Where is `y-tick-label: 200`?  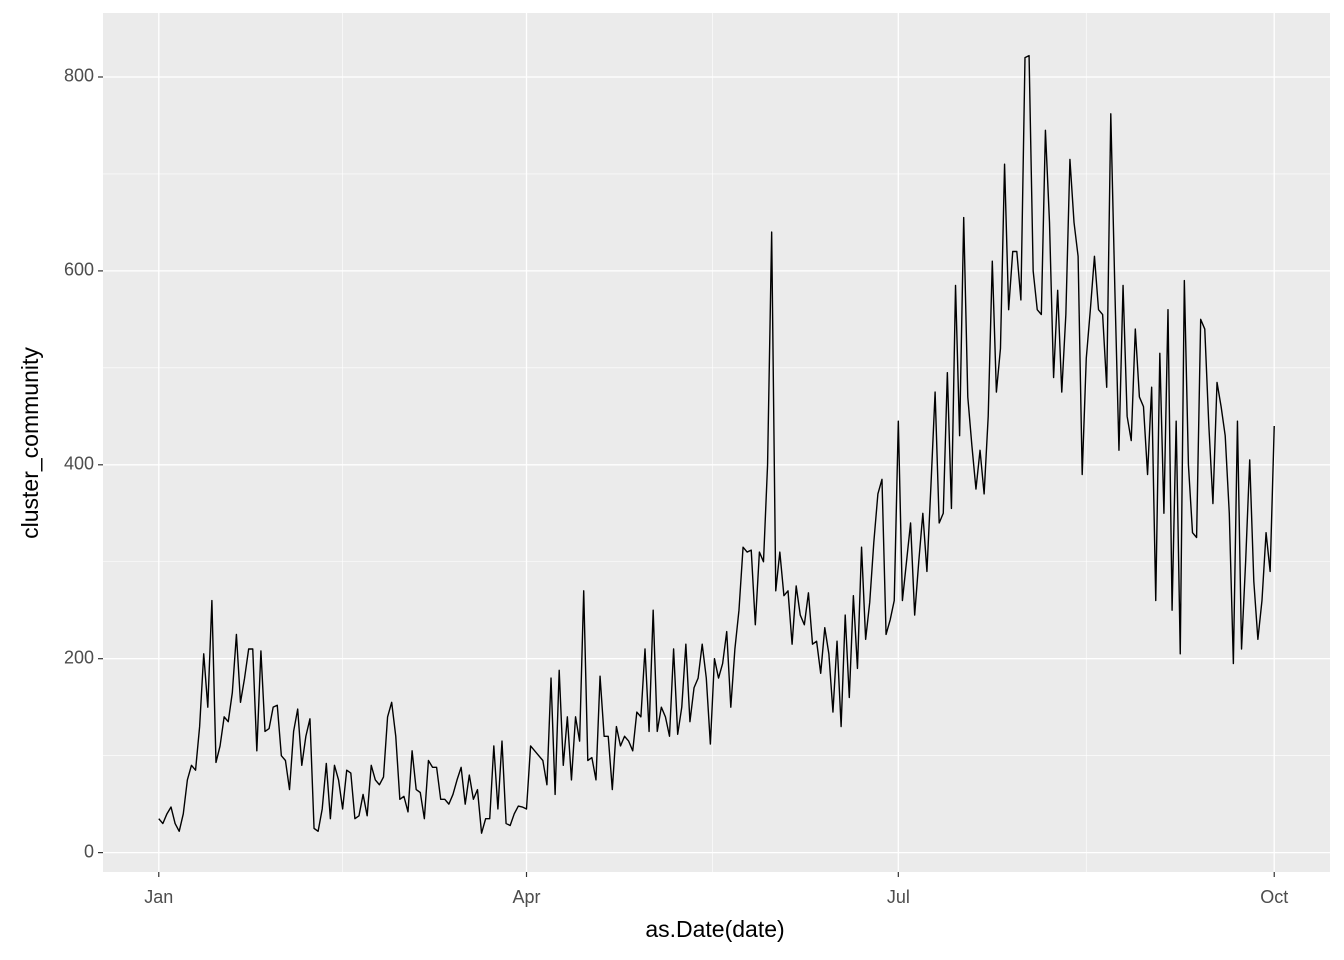 y-tick-label: 200 is located at coordinates (79, 657).